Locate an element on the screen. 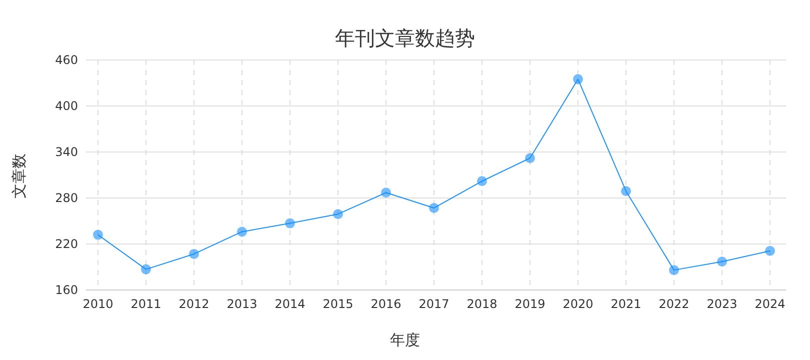 Image resolution: width=810 pixels, height=360 pixels. x-tick-label: 2021 is located at coordinates (626, 304).